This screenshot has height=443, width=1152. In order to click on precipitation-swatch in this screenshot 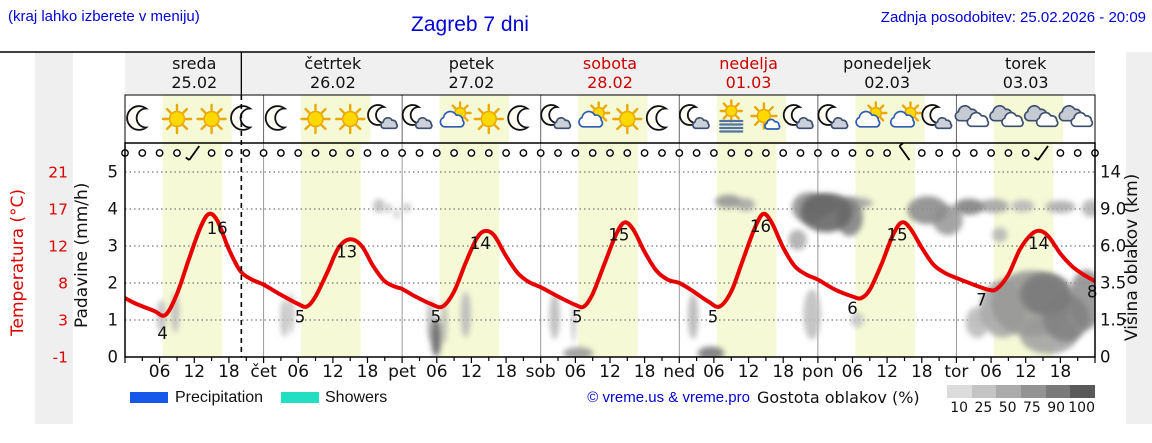, I will do `click(149, 397)`.